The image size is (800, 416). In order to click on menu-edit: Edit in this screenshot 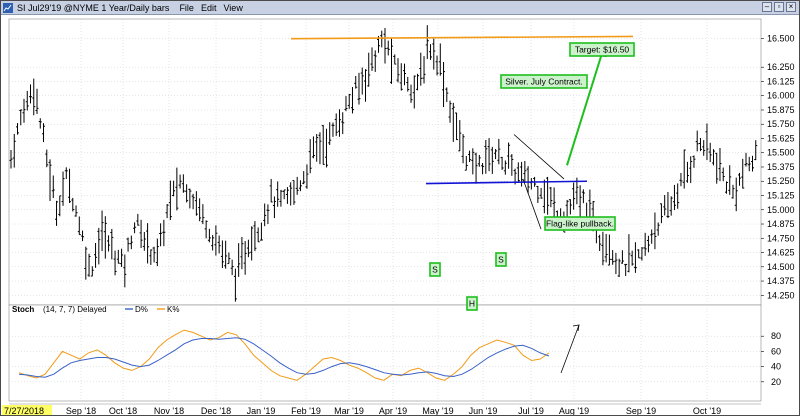, I will do `click(208, 7)`.